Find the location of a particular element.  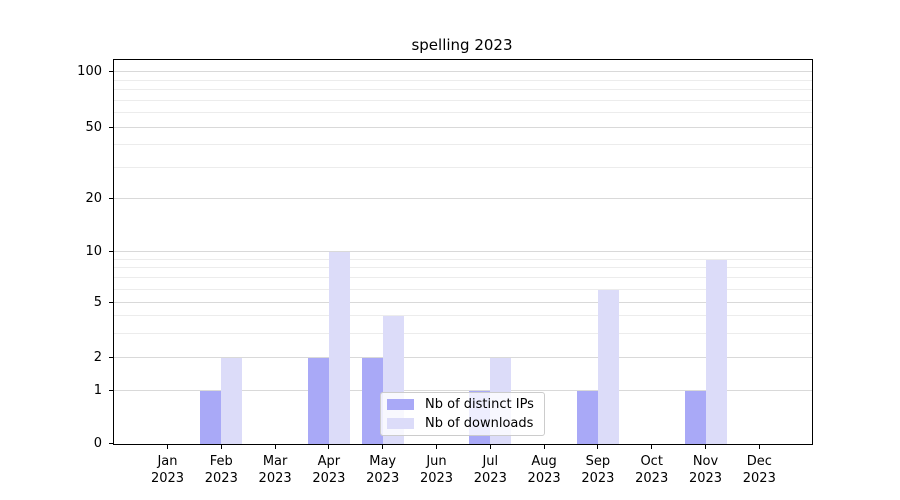

x-tick-label-feb: Feb 2023 is located at coordinates (221, 470).